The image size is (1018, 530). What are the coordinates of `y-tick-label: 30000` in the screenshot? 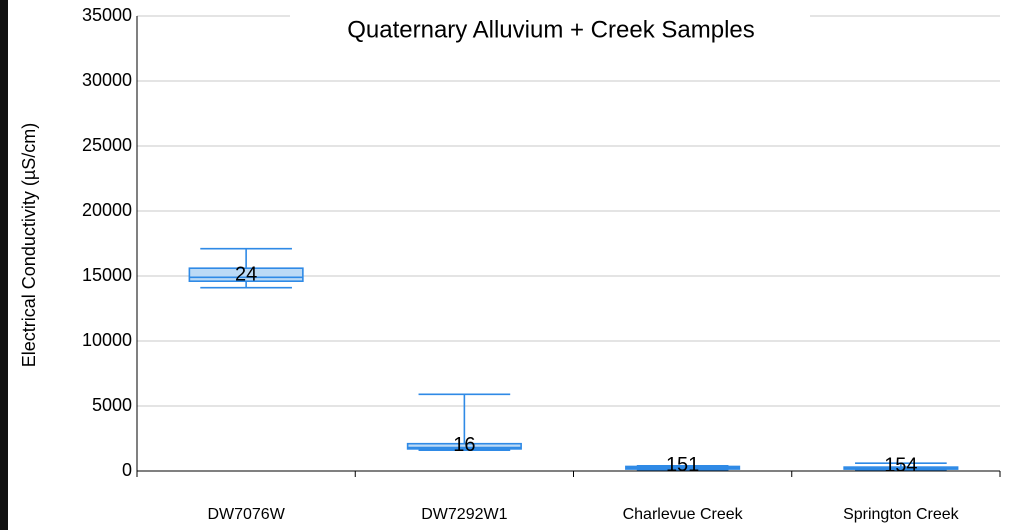 It's located at (107, 80).